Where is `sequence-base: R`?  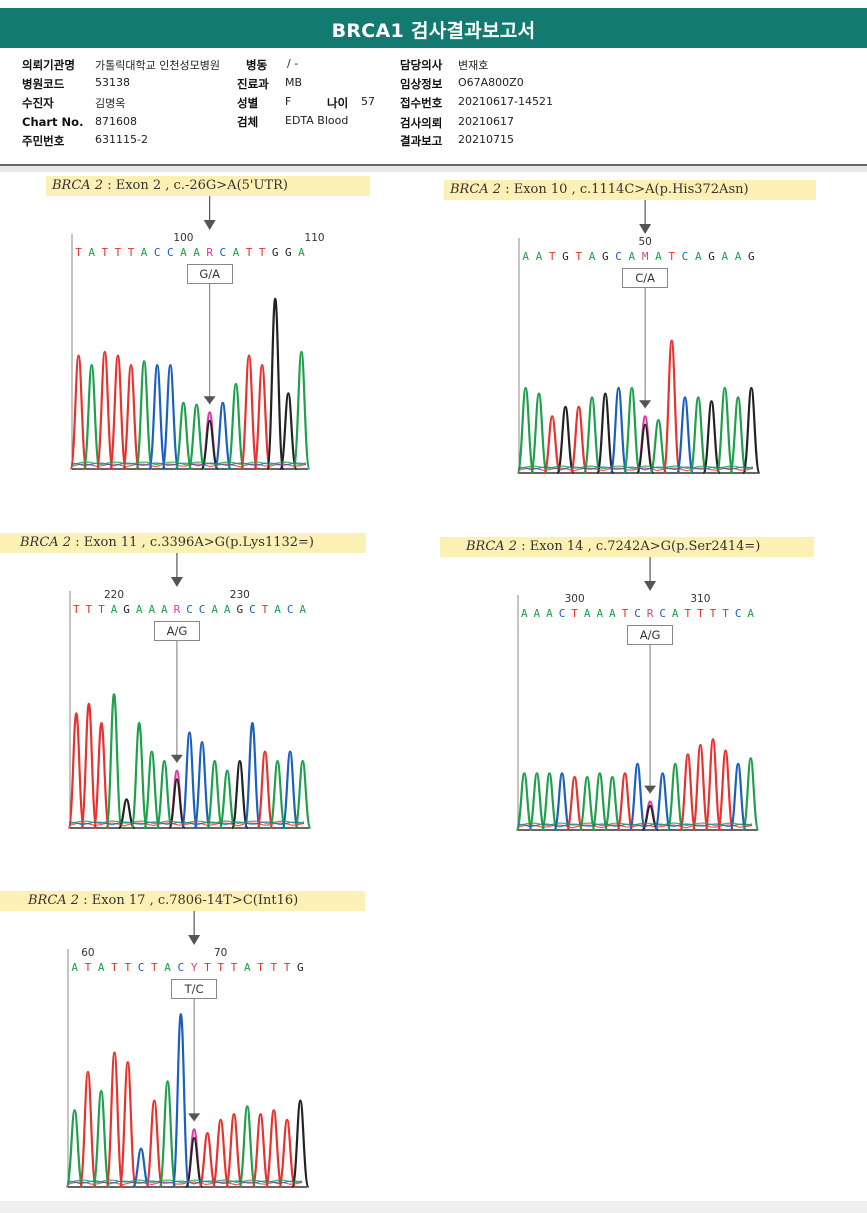 sequence-base: R is located at coordinates (209, 252).